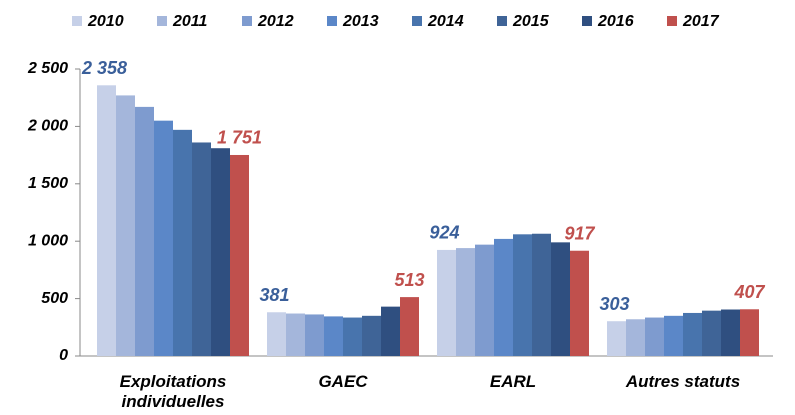 The width and height of the screenshot is (795, 415). Describe the element at coordinates (275, 21) in the screenshot. I see `legend-label: 2012` at that location.